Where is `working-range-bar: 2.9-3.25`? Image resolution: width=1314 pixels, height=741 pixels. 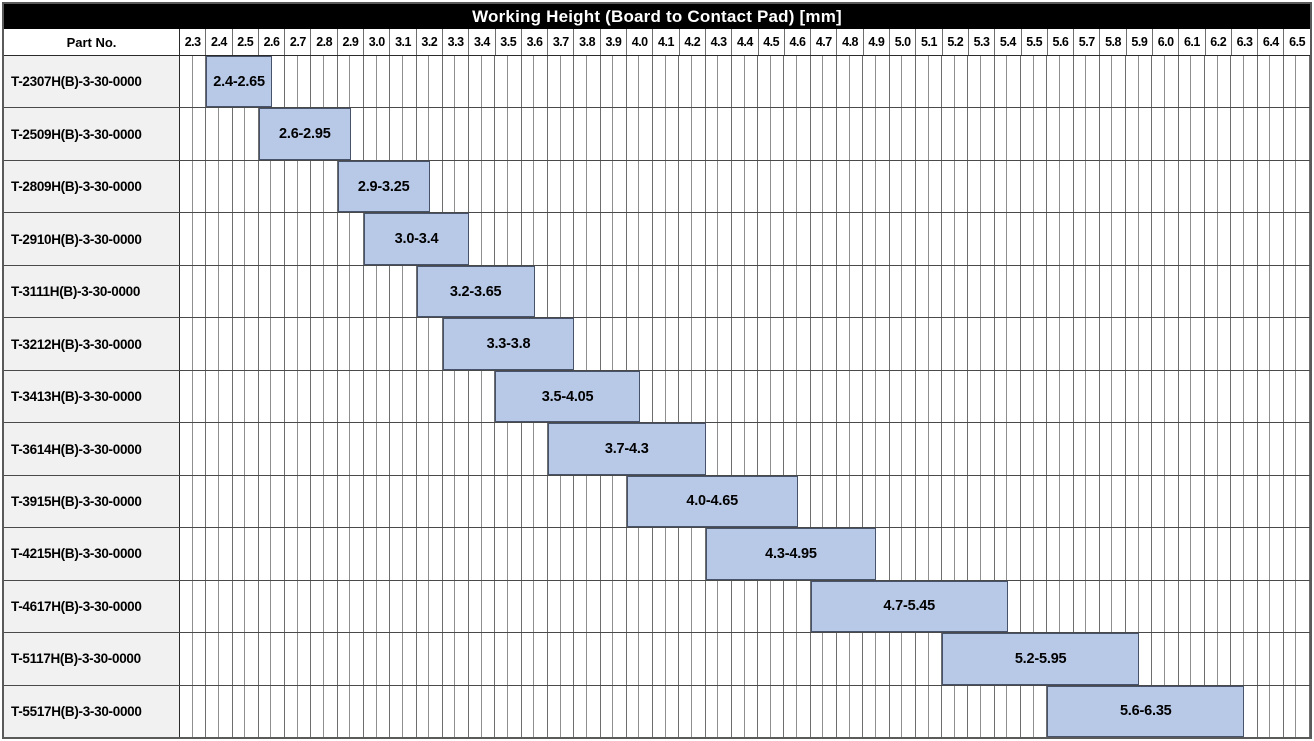
working-range-bar: 2.9-3.25 is located at coordinates (383, 186).